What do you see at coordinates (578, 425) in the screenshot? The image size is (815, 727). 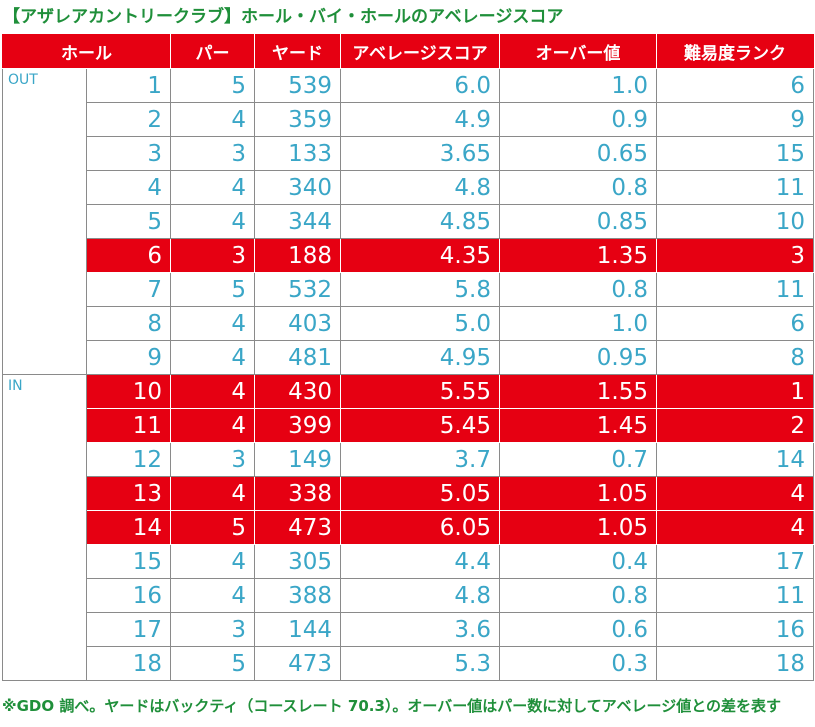 I see `over-value-cell: 1.45` at bounding box center [578, 425].